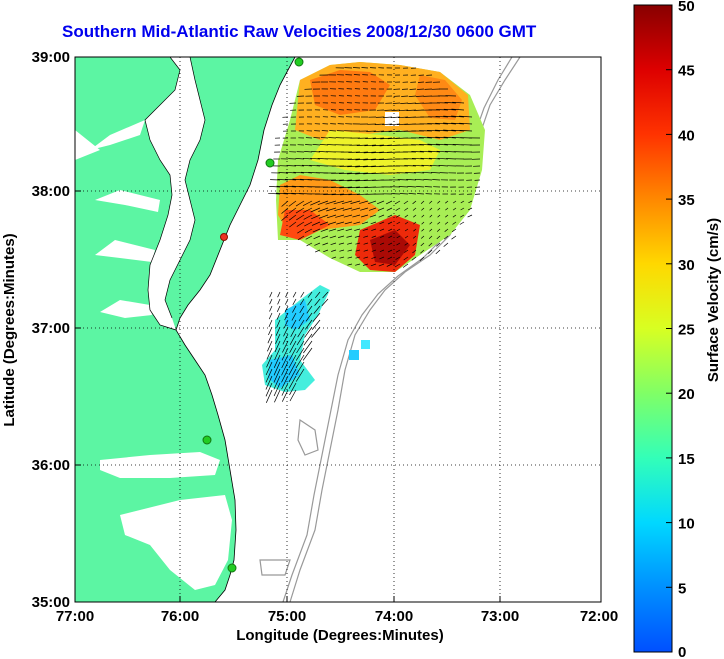  What do you see at coordinates (599, 616) in the screenshot?
I see `x-tick-label: 72:00` at bounding box center [599, 616].